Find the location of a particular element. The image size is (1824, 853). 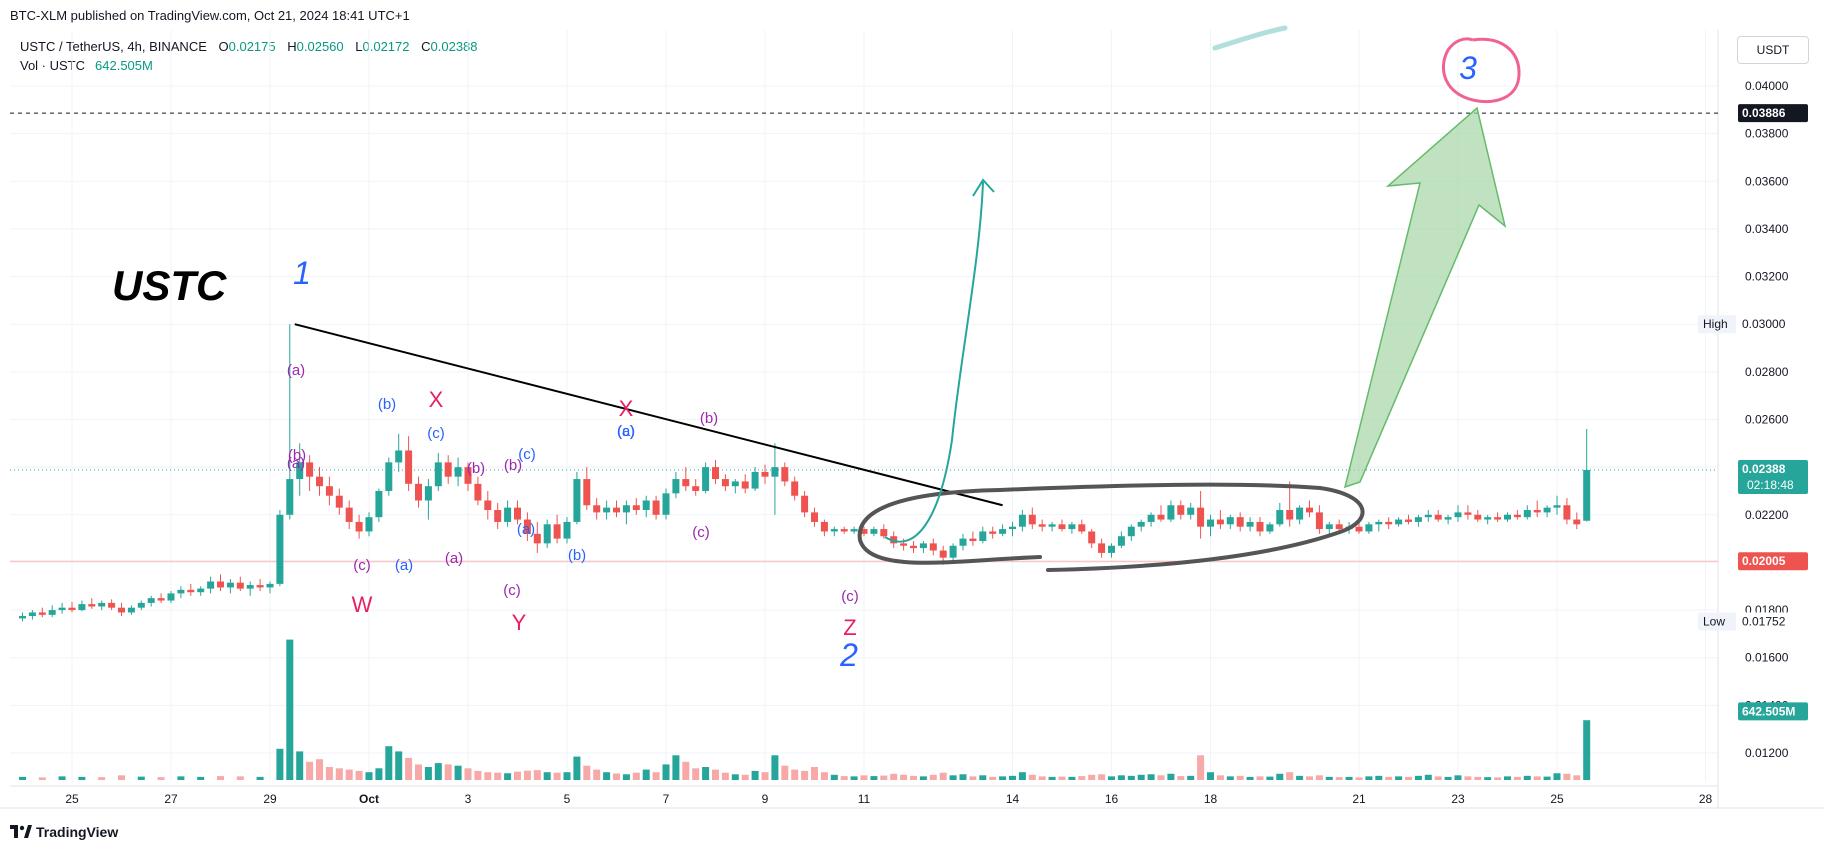

price-tick-label: 0.02600 is located at coordinates (1767, 420).